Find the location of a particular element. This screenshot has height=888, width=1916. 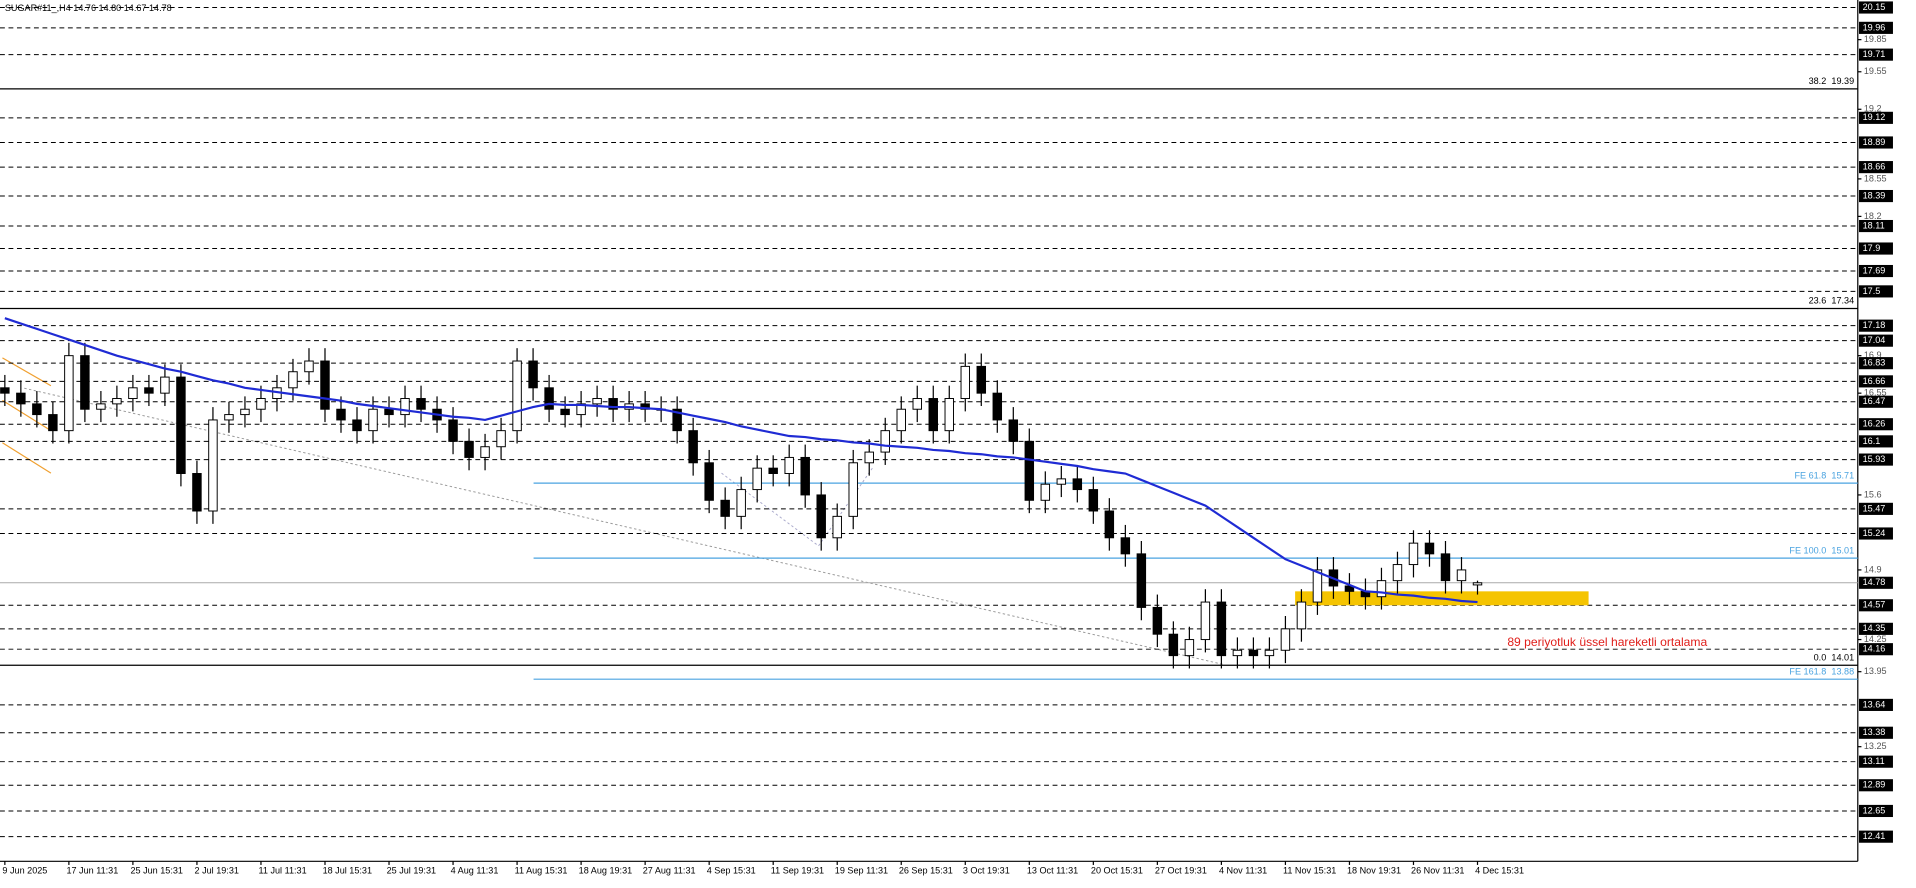

price-level-label: 19.96 is located at coordinates (1874, 27).